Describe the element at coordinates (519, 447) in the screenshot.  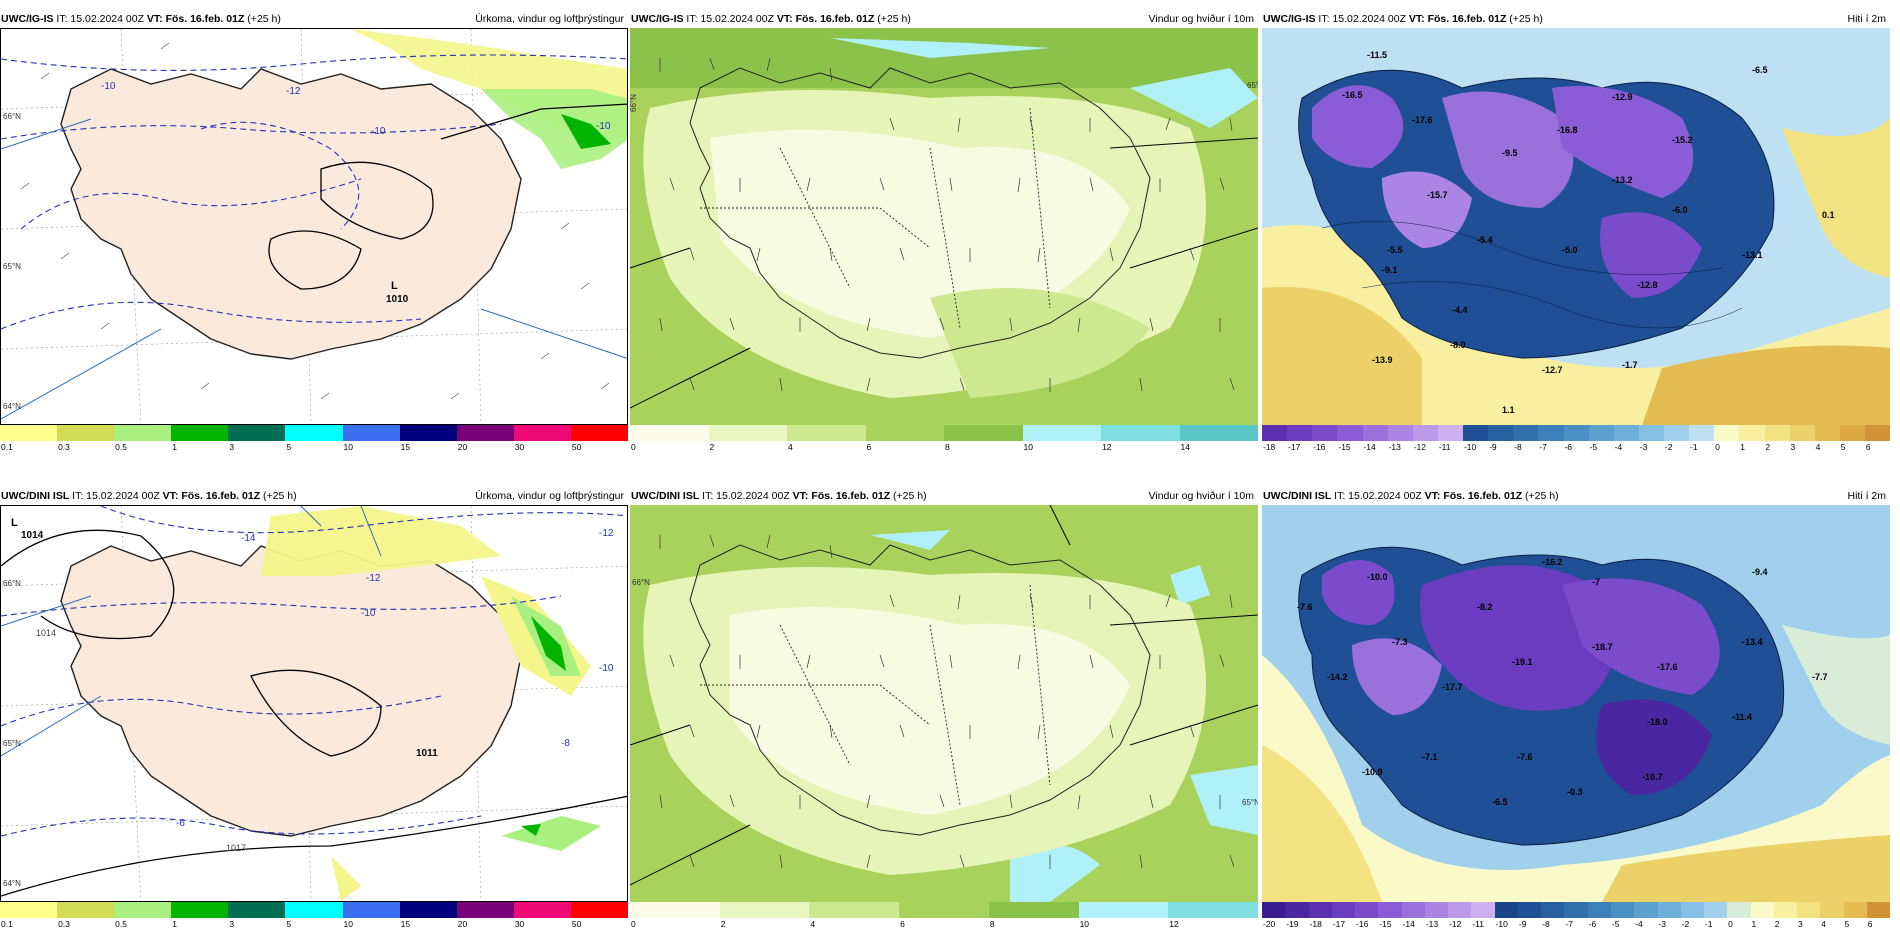
I see `colorbar-tick-label: 30` at that location.